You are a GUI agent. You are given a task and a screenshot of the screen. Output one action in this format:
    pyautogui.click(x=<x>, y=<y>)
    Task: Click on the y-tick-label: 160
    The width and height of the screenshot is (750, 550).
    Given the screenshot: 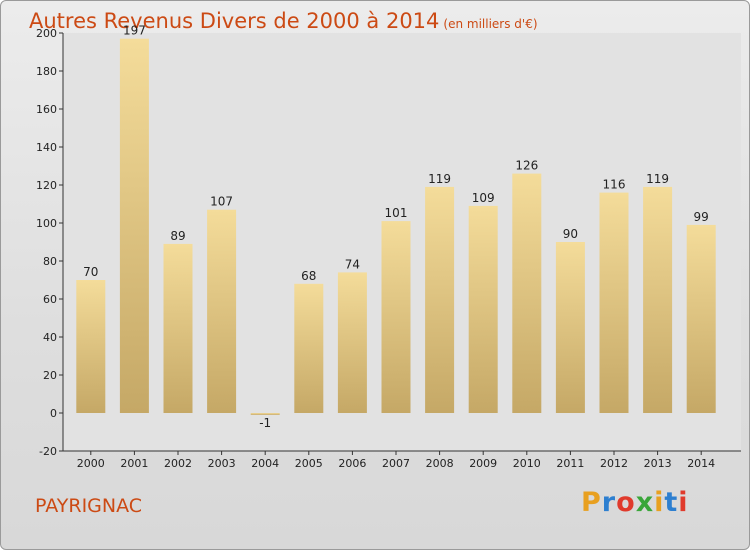 What is the action you would take?
    pyautogui.click(x=46, y=109)
    